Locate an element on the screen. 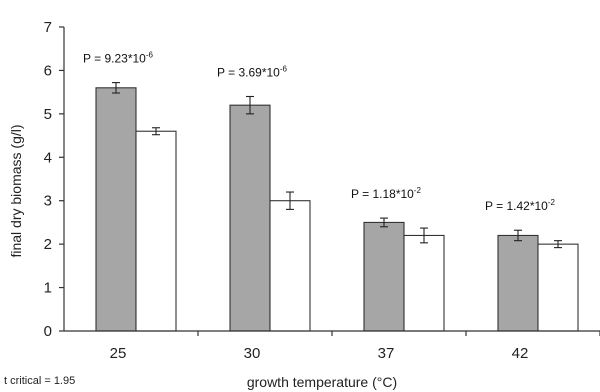 The width and height of the screenshot is (600, 392). y-tick-label: 4 is located at coordinates (48, 157).